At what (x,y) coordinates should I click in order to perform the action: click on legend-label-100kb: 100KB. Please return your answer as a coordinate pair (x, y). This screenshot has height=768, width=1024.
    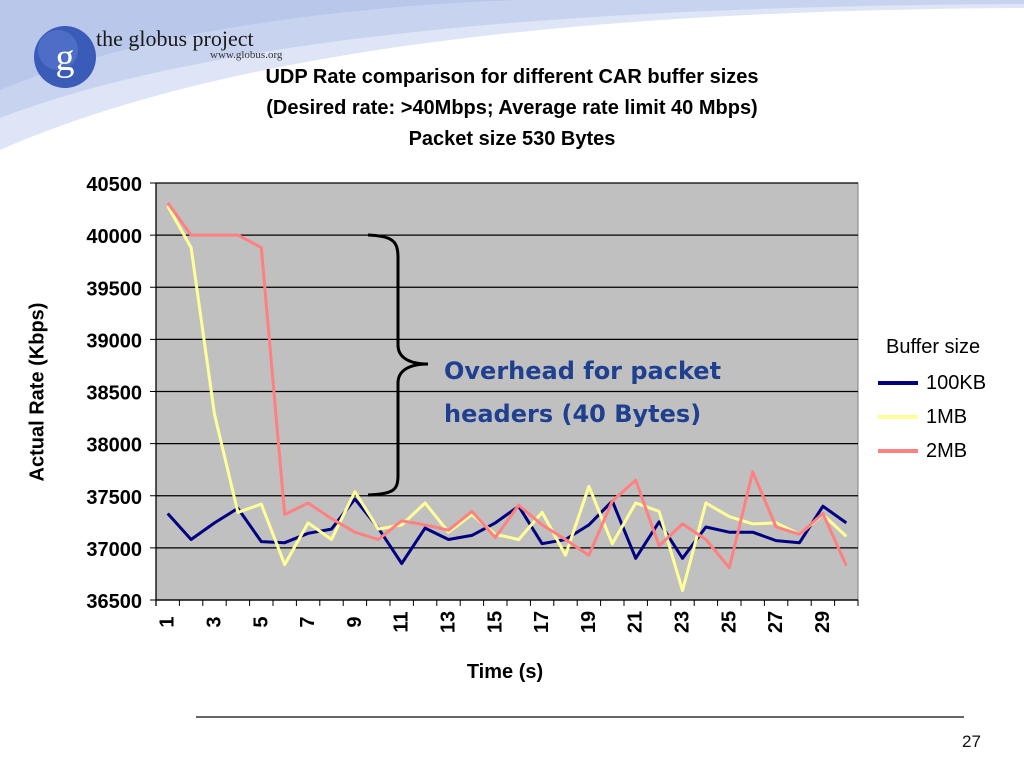
    Looking at the image, I should click on (956, 383).